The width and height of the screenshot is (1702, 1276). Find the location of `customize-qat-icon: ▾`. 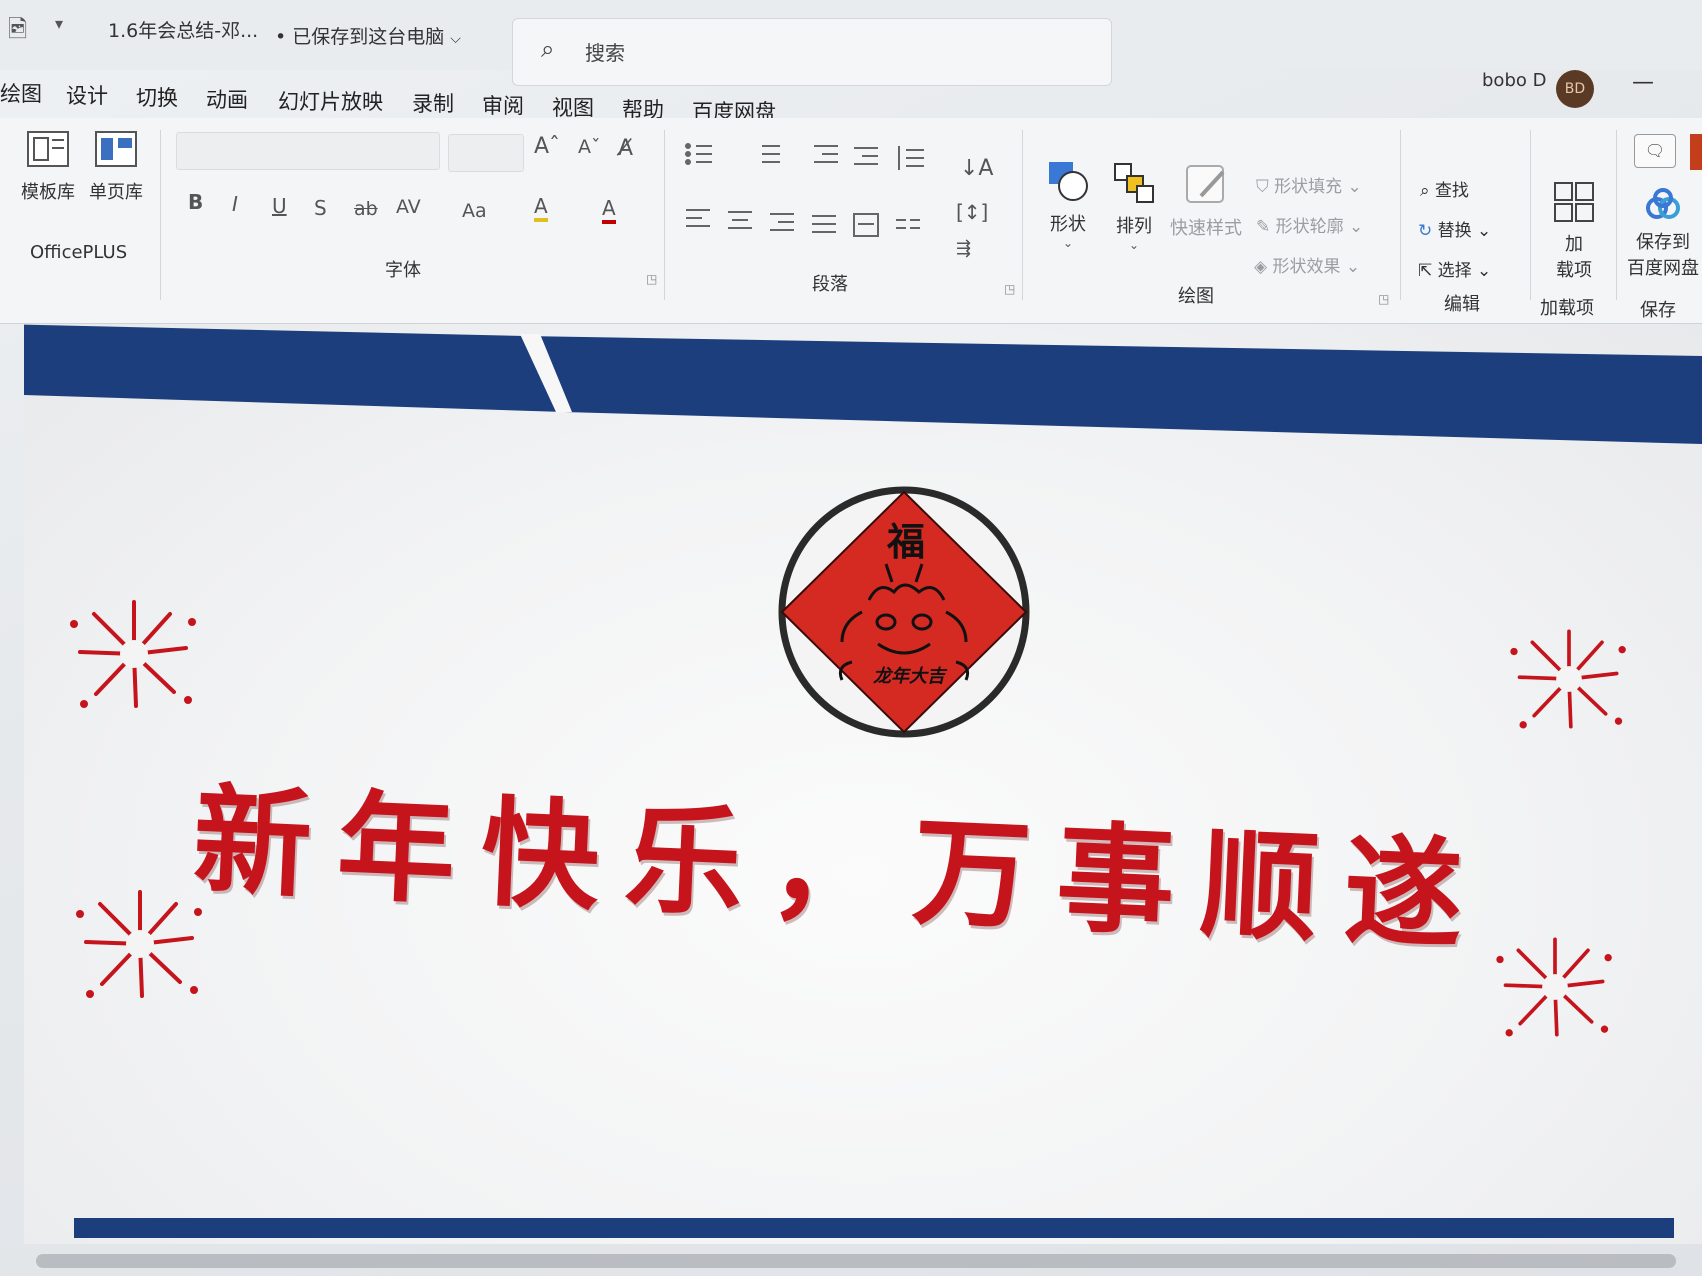

customize-qat-icon: ▾ is located at coordinates (59, 23).